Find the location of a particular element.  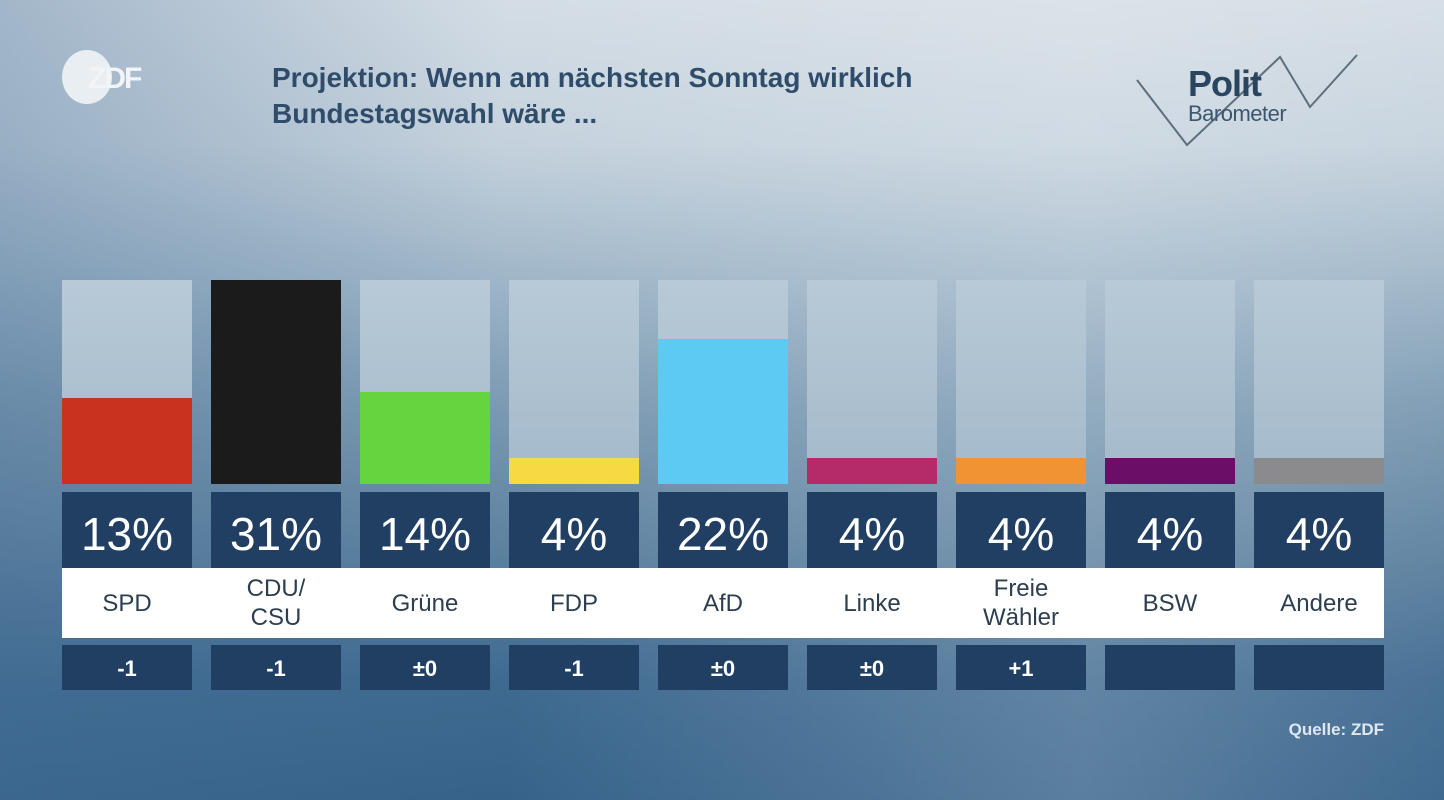

bar-value-label: 22% is located at coordinates (723, 530).